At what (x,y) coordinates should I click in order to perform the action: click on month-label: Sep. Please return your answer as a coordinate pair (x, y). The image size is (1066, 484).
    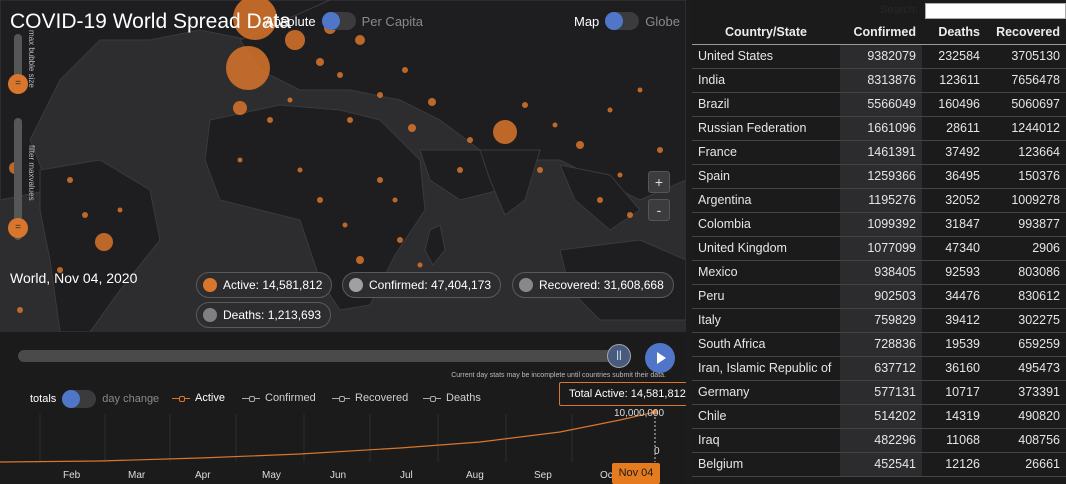
    Looking at the image, I should click on (543, 475).